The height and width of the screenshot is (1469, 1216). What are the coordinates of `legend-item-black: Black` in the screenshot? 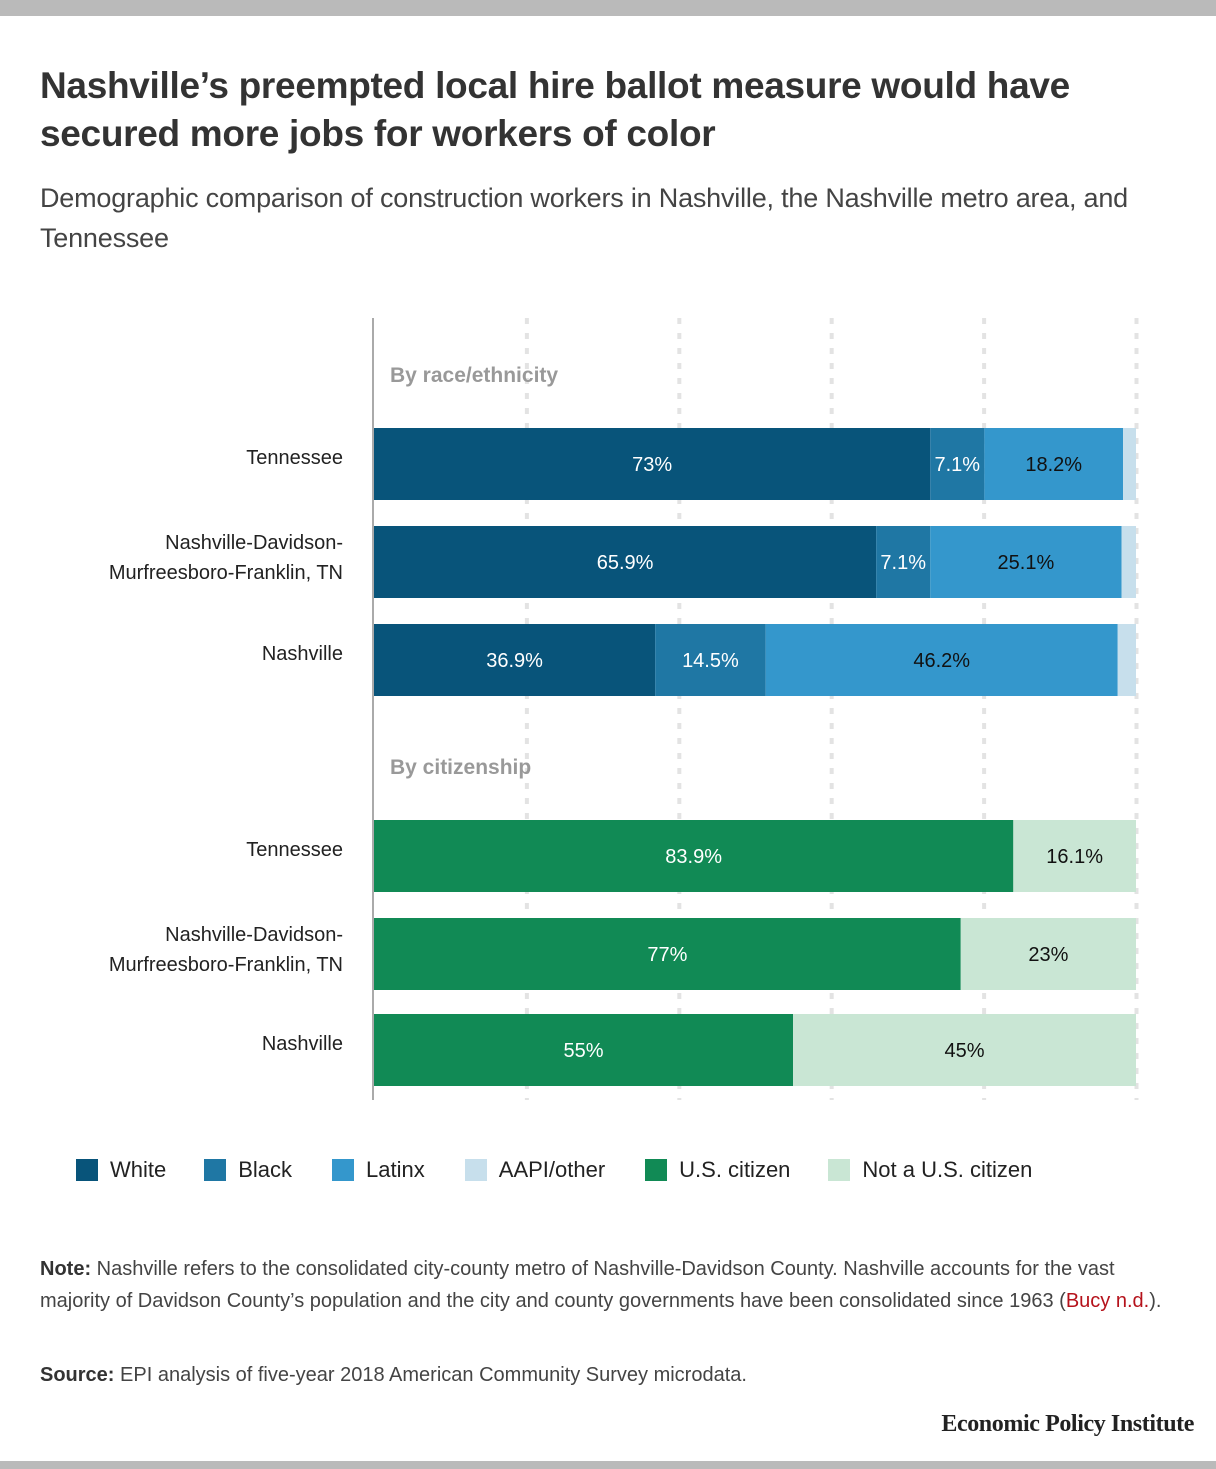 It's located at (248, 1170).